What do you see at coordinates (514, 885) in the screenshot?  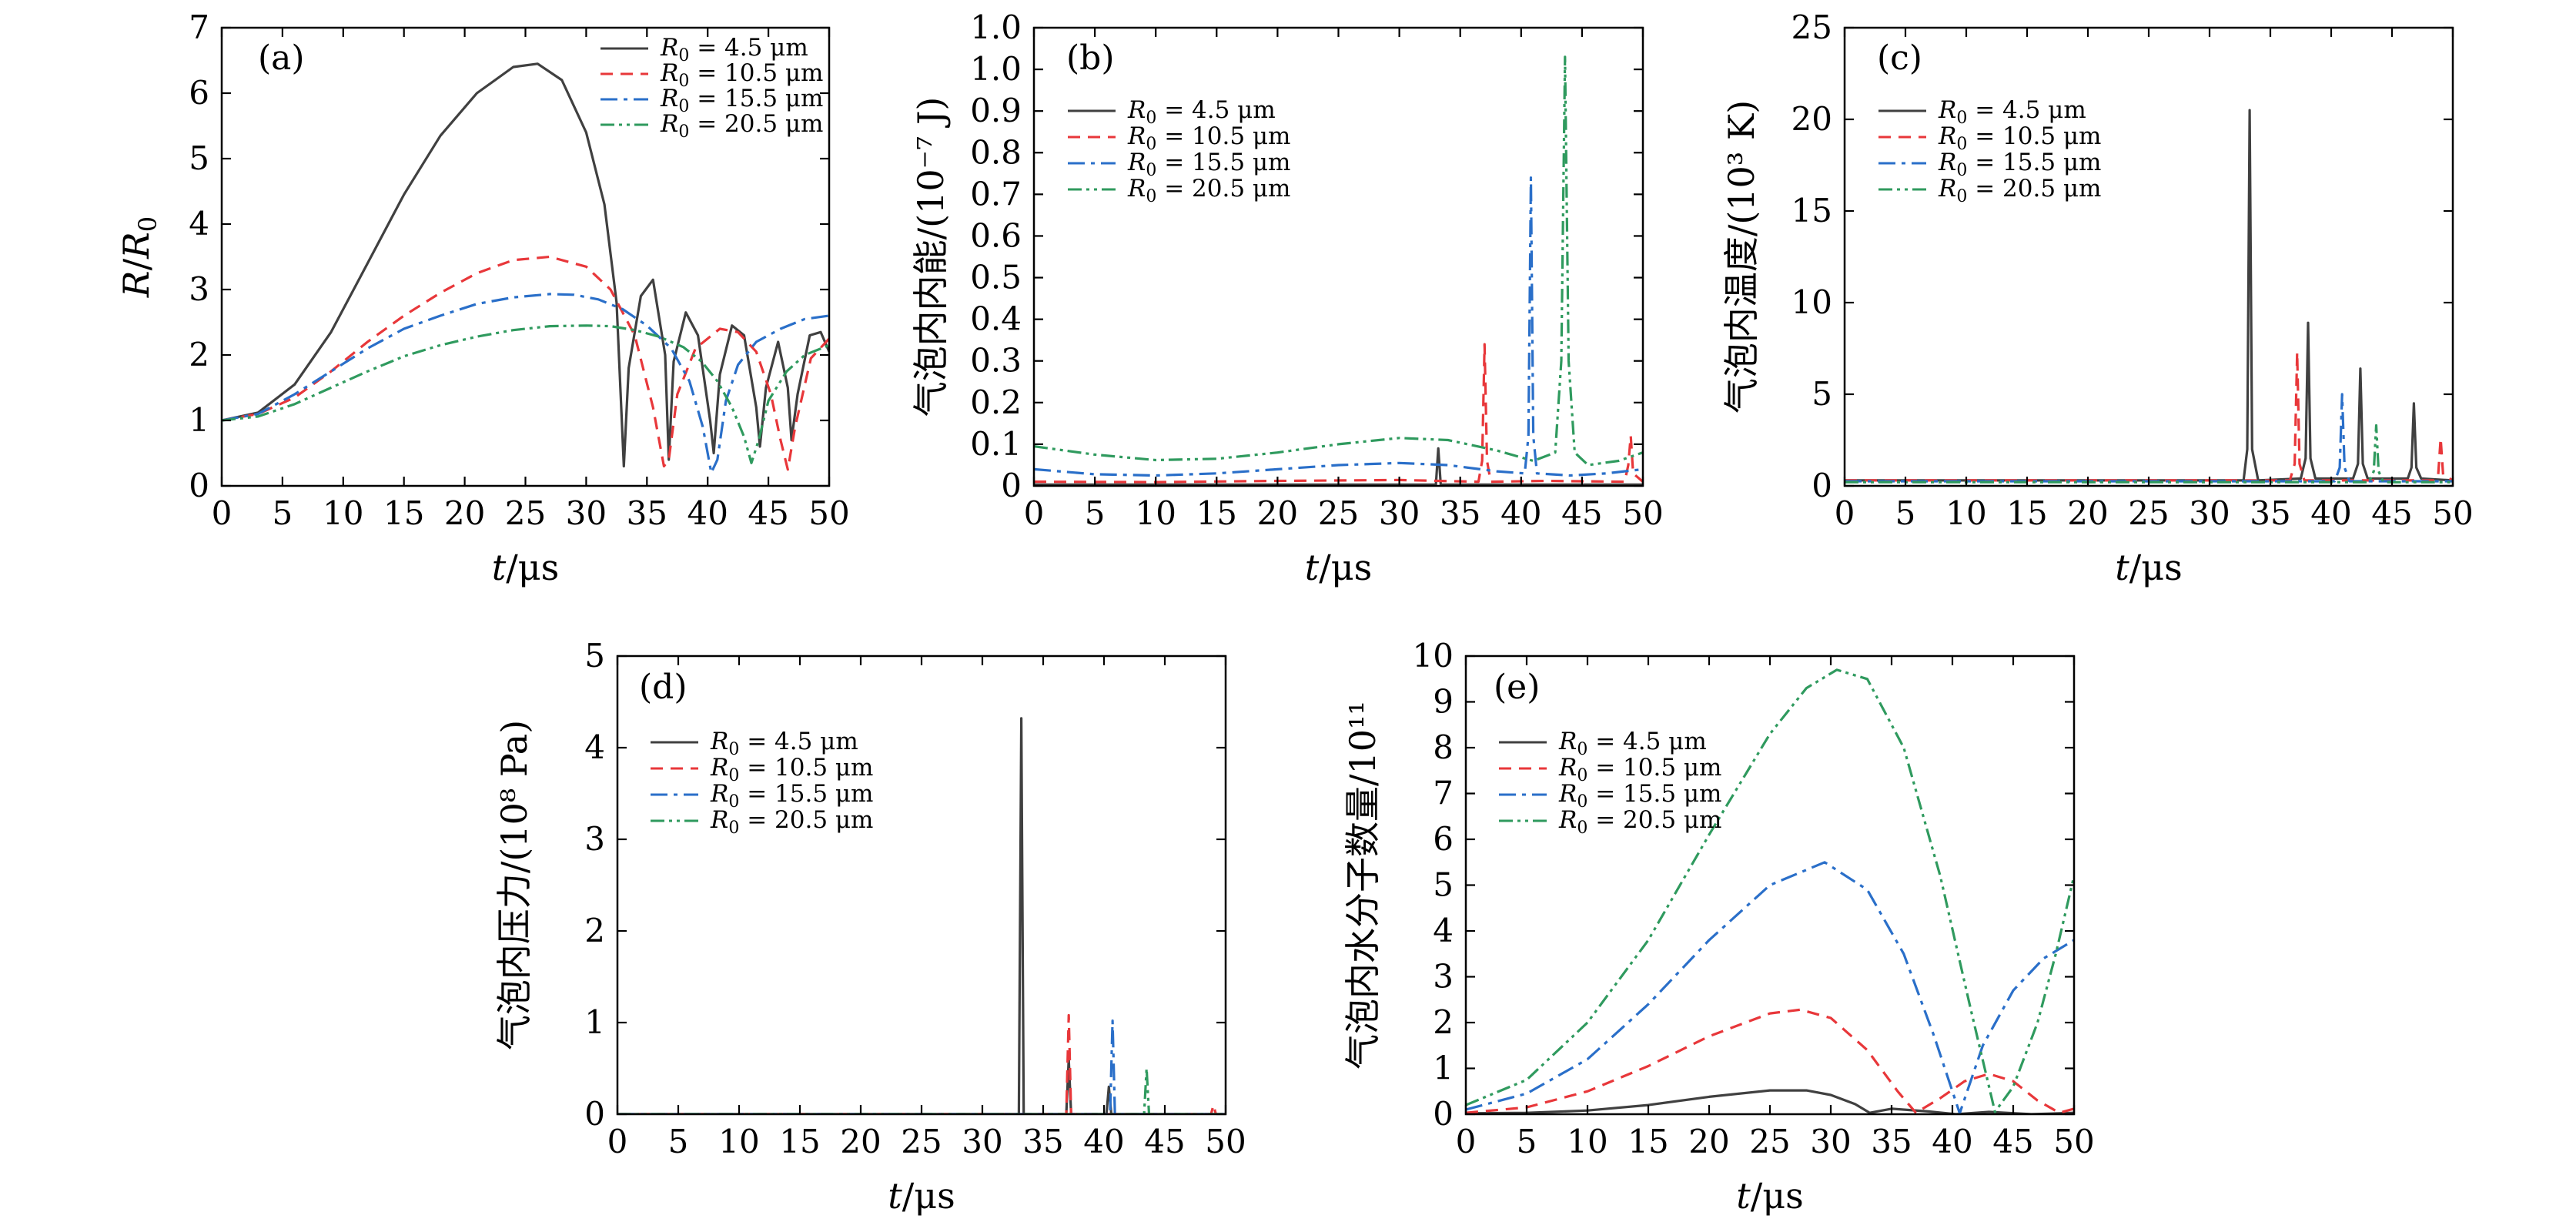 I see `y-axis-label: 气泡内压力/(10⁸ Pa)` at bounding box center [514, 885].